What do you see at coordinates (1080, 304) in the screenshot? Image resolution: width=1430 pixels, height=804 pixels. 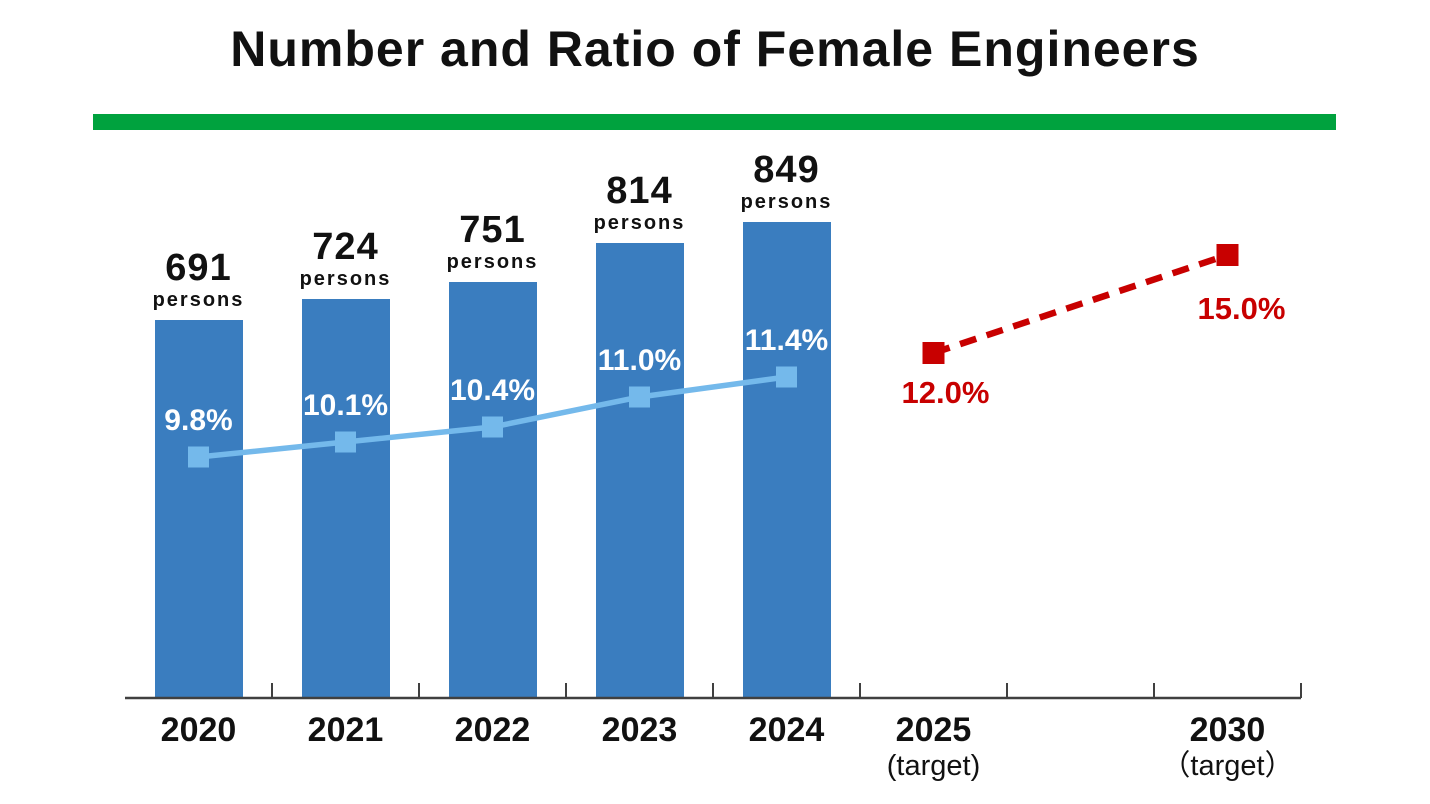 I see `target-line` at bounding box center [1080, 304].